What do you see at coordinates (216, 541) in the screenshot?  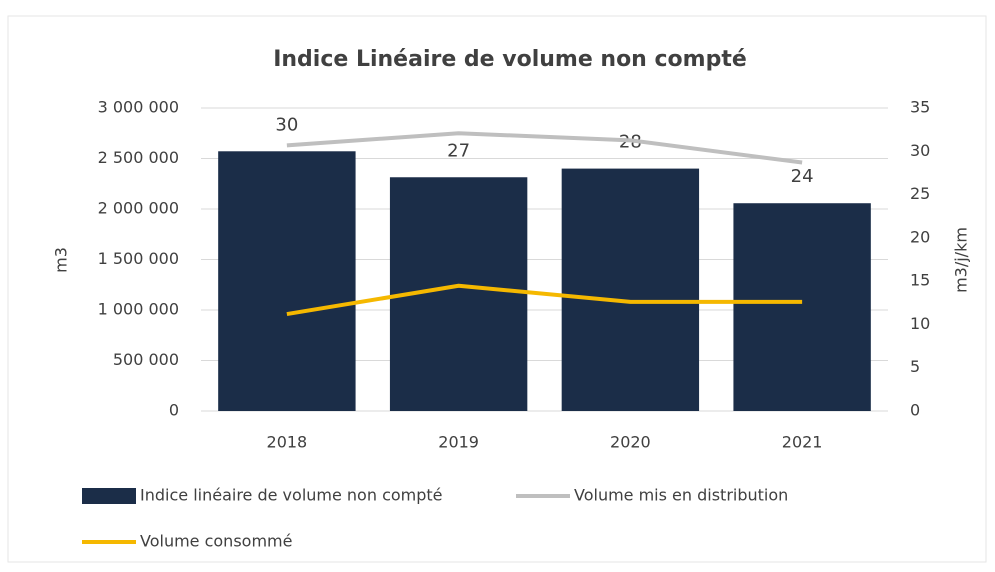 I see `legend-label: Volume consommé` at bounding box center [216, 541].